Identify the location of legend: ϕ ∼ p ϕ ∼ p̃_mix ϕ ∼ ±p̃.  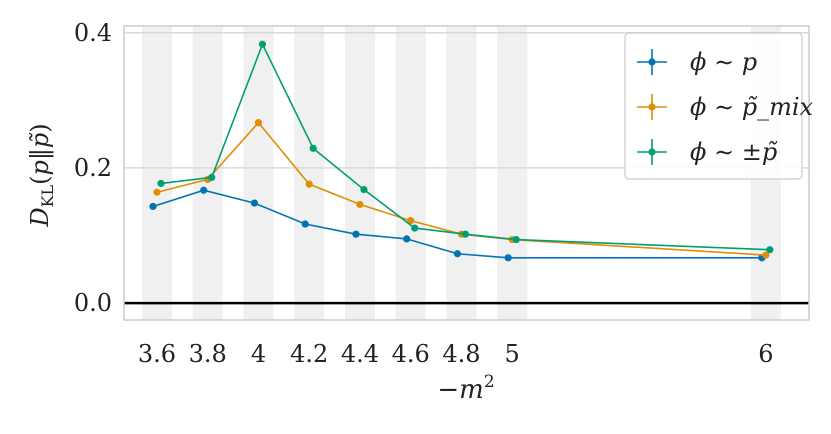
(719, 106).